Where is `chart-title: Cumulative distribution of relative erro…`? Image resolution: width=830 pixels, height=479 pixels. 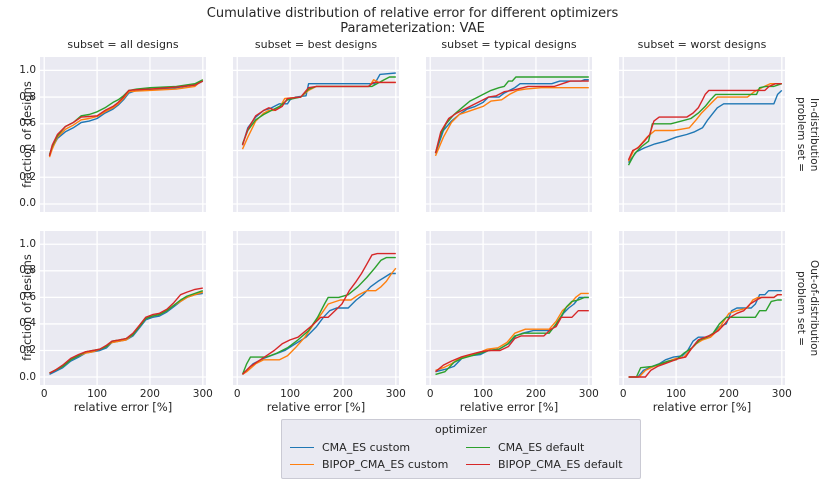
chart-title: Cumulative distribution of relative erro… is located at coordinates (412, 13).